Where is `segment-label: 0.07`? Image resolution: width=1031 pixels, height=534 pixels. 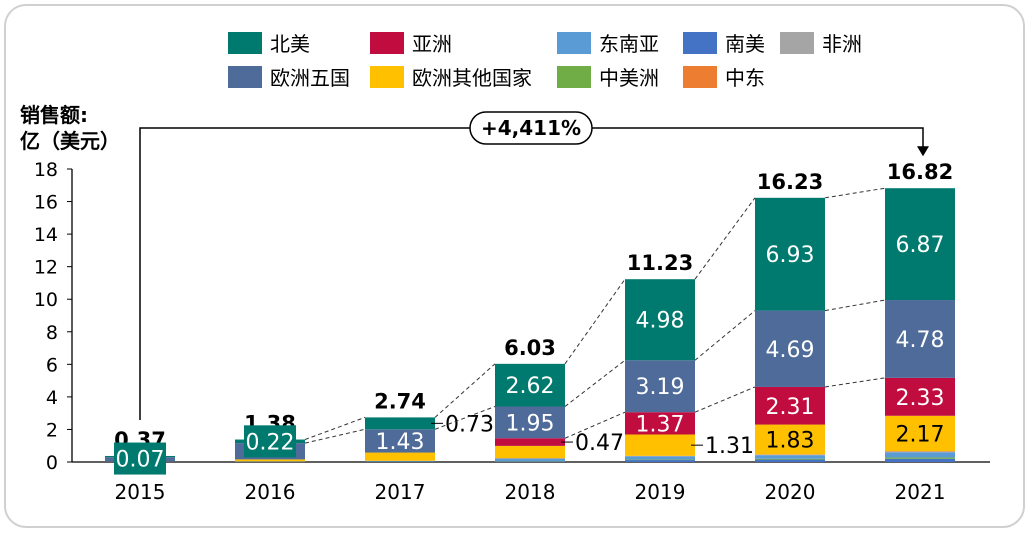
segment-label: 0.07 is located at coordinates (140, 460).